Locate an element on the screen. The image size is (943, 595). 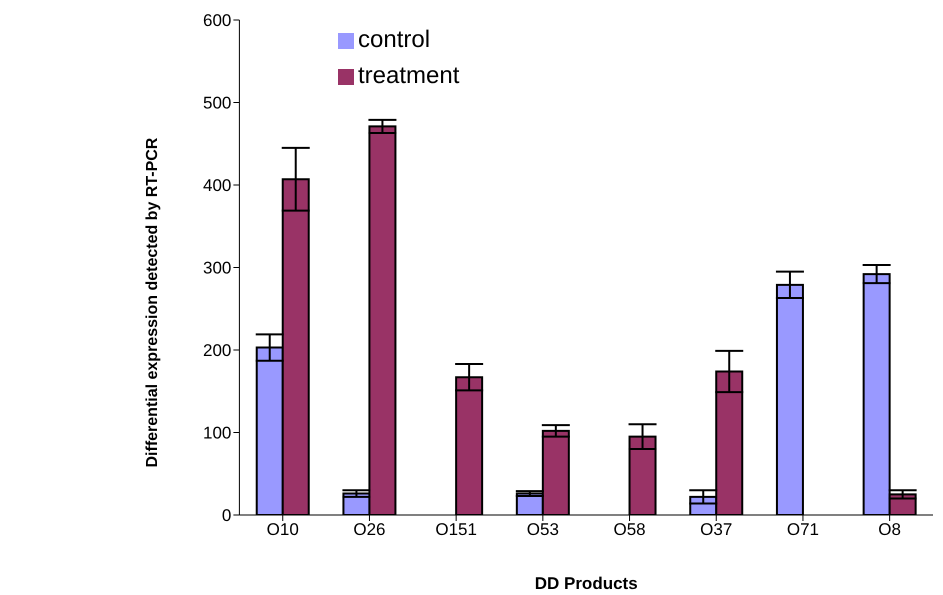
x-tick-label: O53 is located at coordinates (542, 530).